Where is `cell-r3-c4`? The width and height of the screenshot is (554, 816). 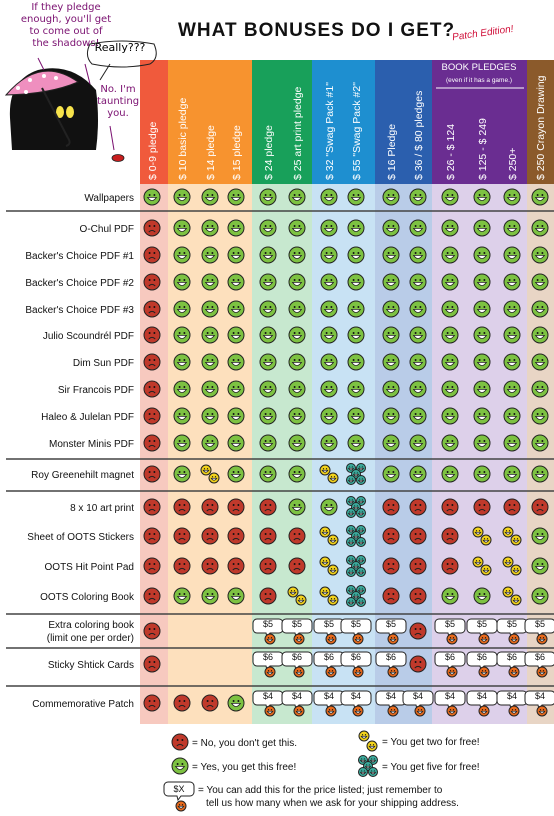 cell-r3-c4 is located at coordinates (268, 282).